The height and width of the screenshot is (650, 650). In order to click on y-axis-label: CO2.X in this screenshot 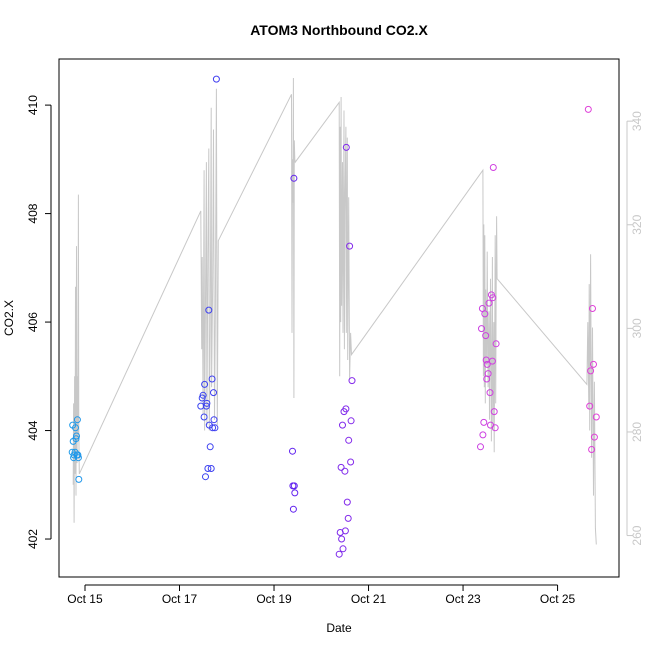, I will do `click(9, 318)`.